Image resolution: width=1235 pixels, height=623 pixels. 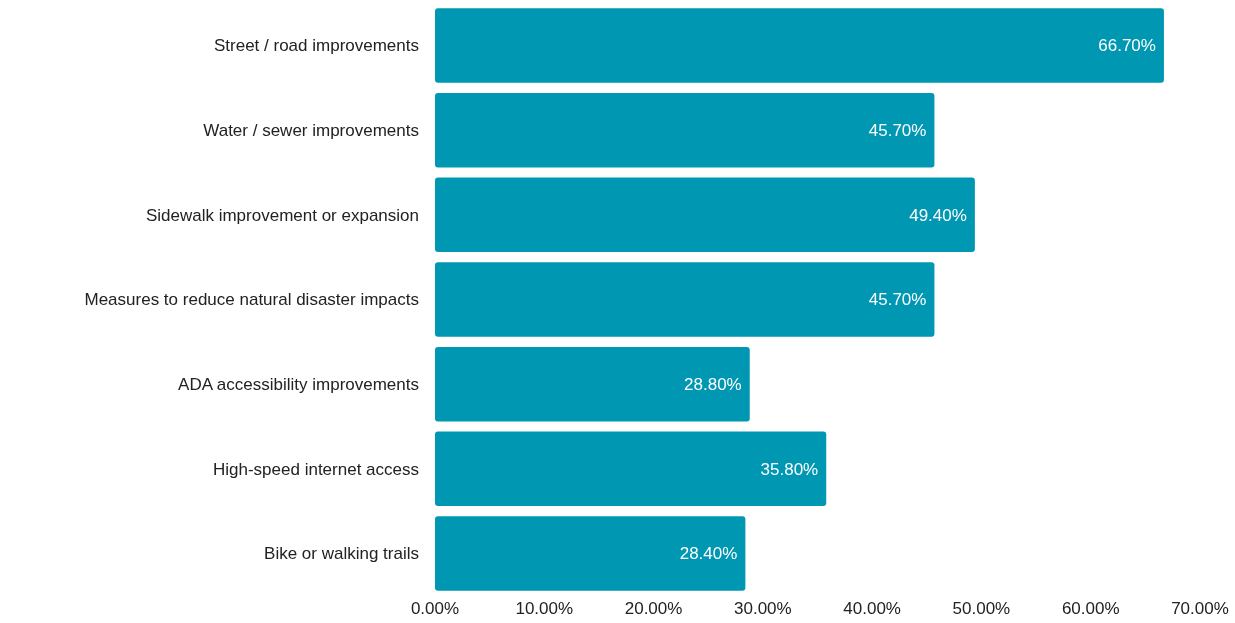 I want to click on y-tick-label: High-speed internet access, so click(x=315, y=469).